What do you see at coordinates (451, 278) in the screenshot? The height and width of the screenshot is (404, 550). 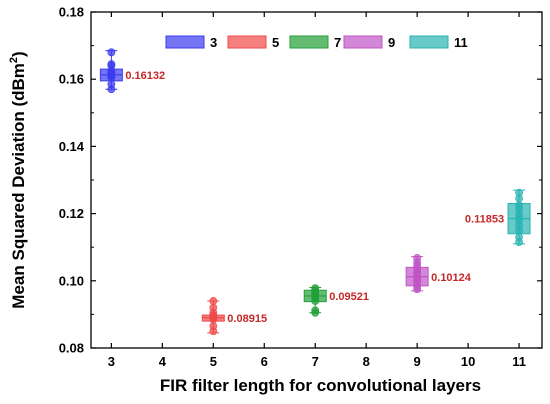 I see `mean-label: 0.10124` at bounding box center [451, 278].